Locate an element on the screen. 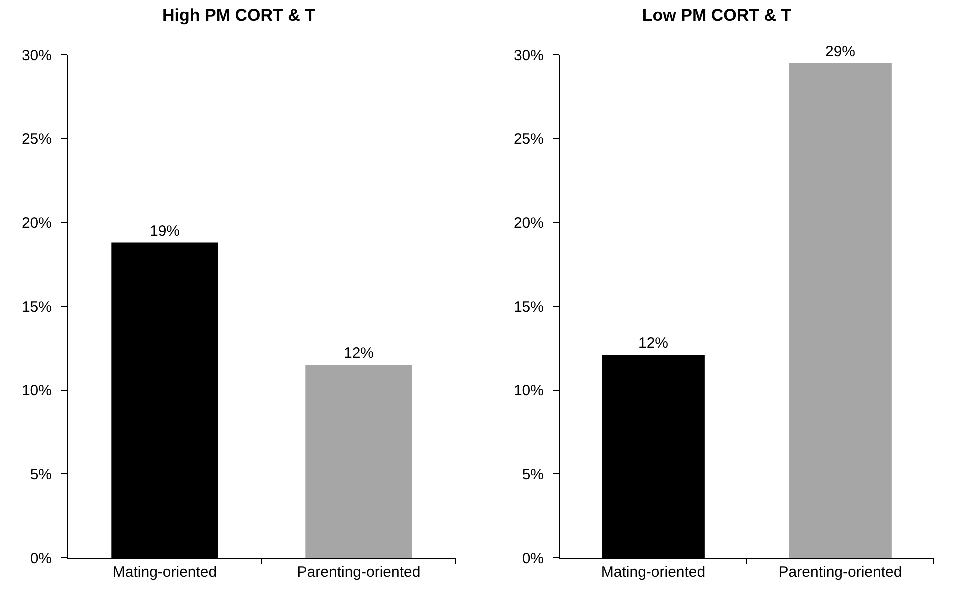  chart-title: High PM CORT & T is located at coordinates (239, 15).